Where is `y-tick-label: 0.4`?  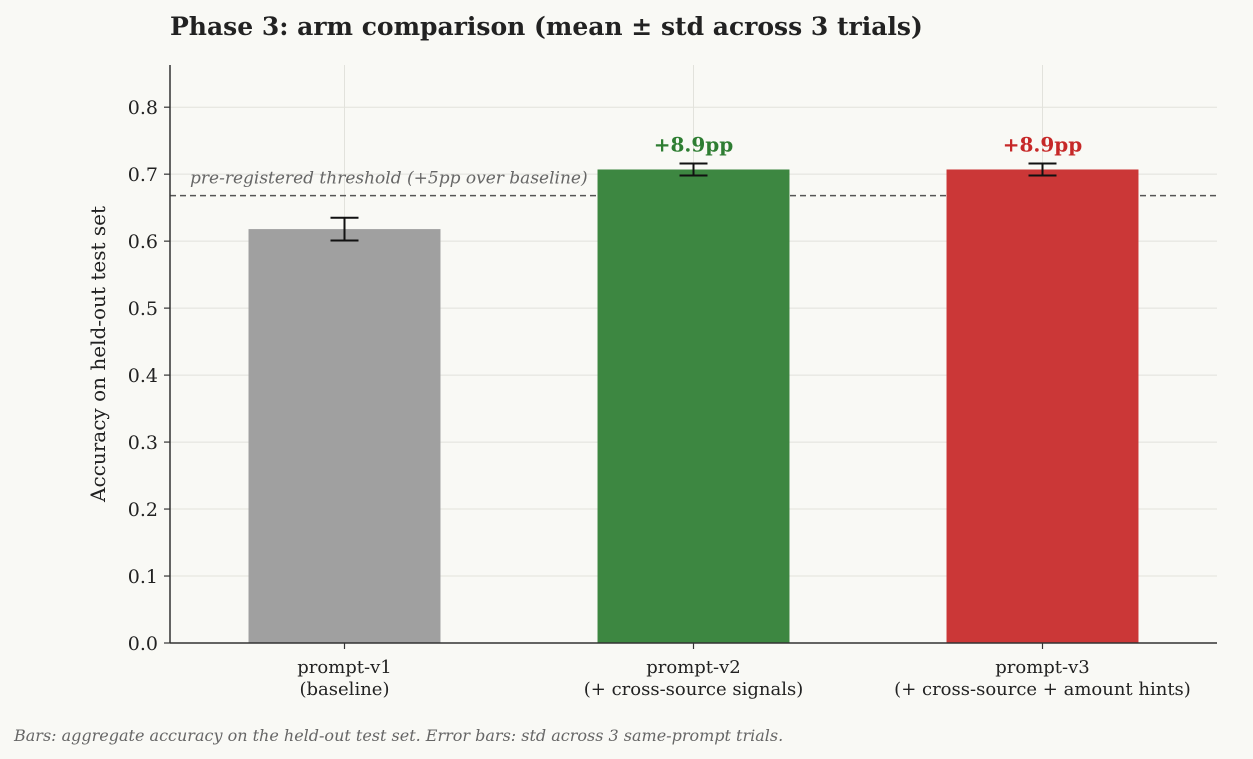 y-tick-label: 0.4 is located at coordinates (143, 376).